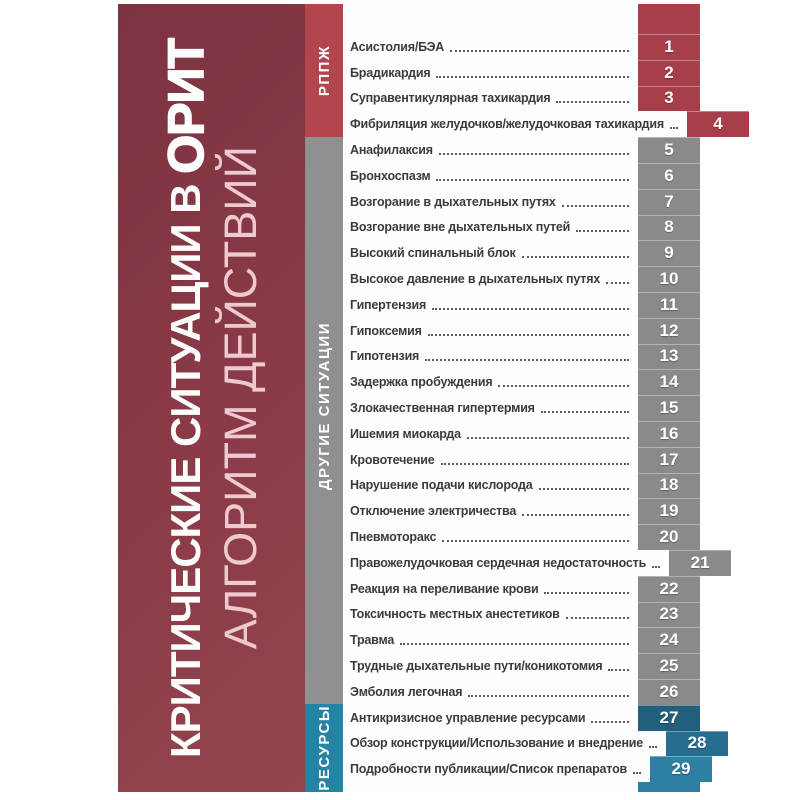  What do you see at coordinates (388, 304) in the screenshot?
I see `toc-item-title: Гипертензия` at bounding box center [388, 304].